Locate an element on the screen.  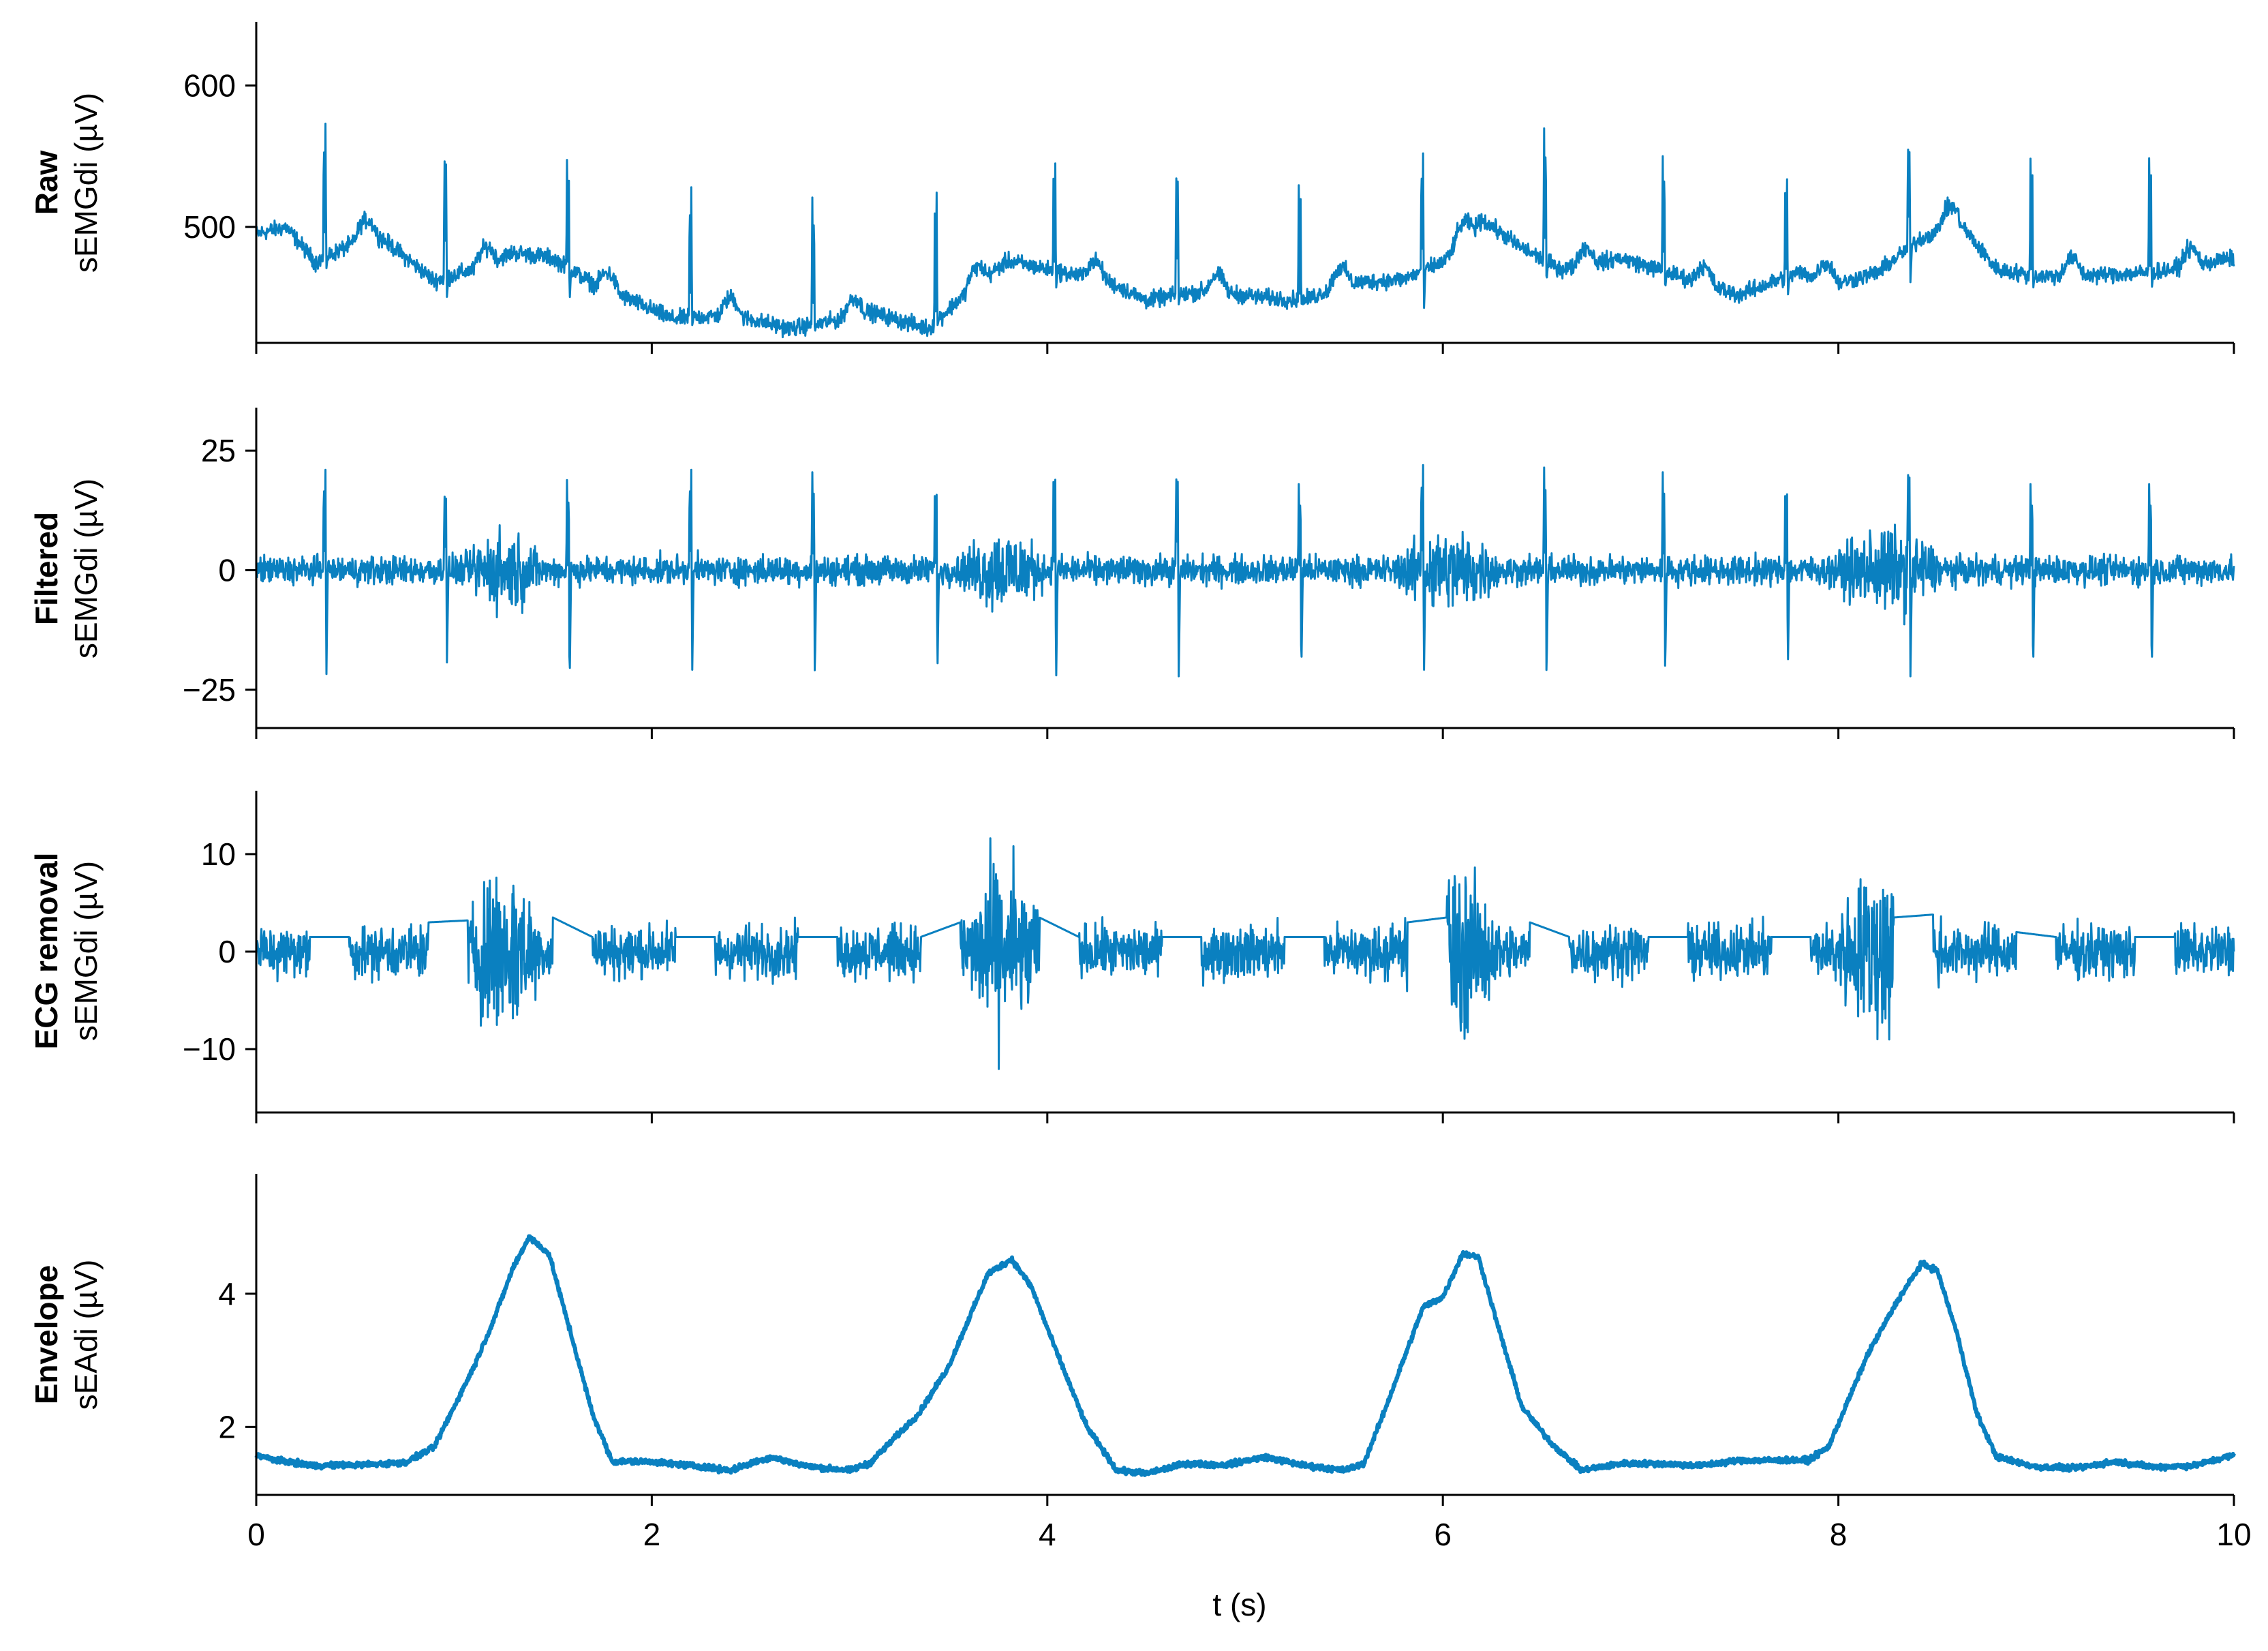
y-tick-label-ecg-removal-1: 0 is located at coordinates (227, 952).